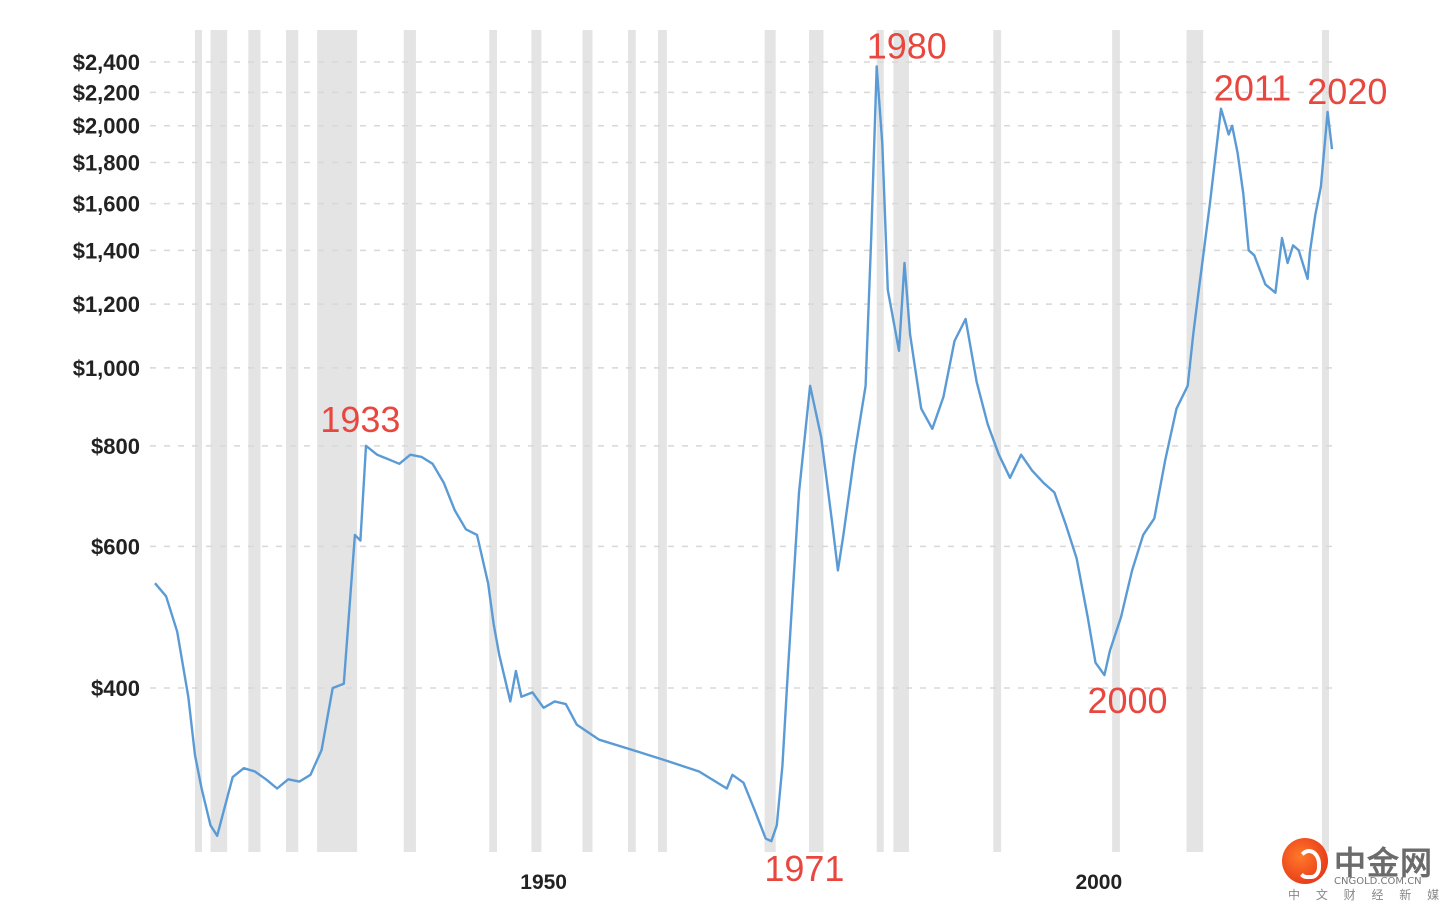  Describe the element at coordinates (106, 204) in the screenshot. I see `y-tick-label: $1,600` at that location.